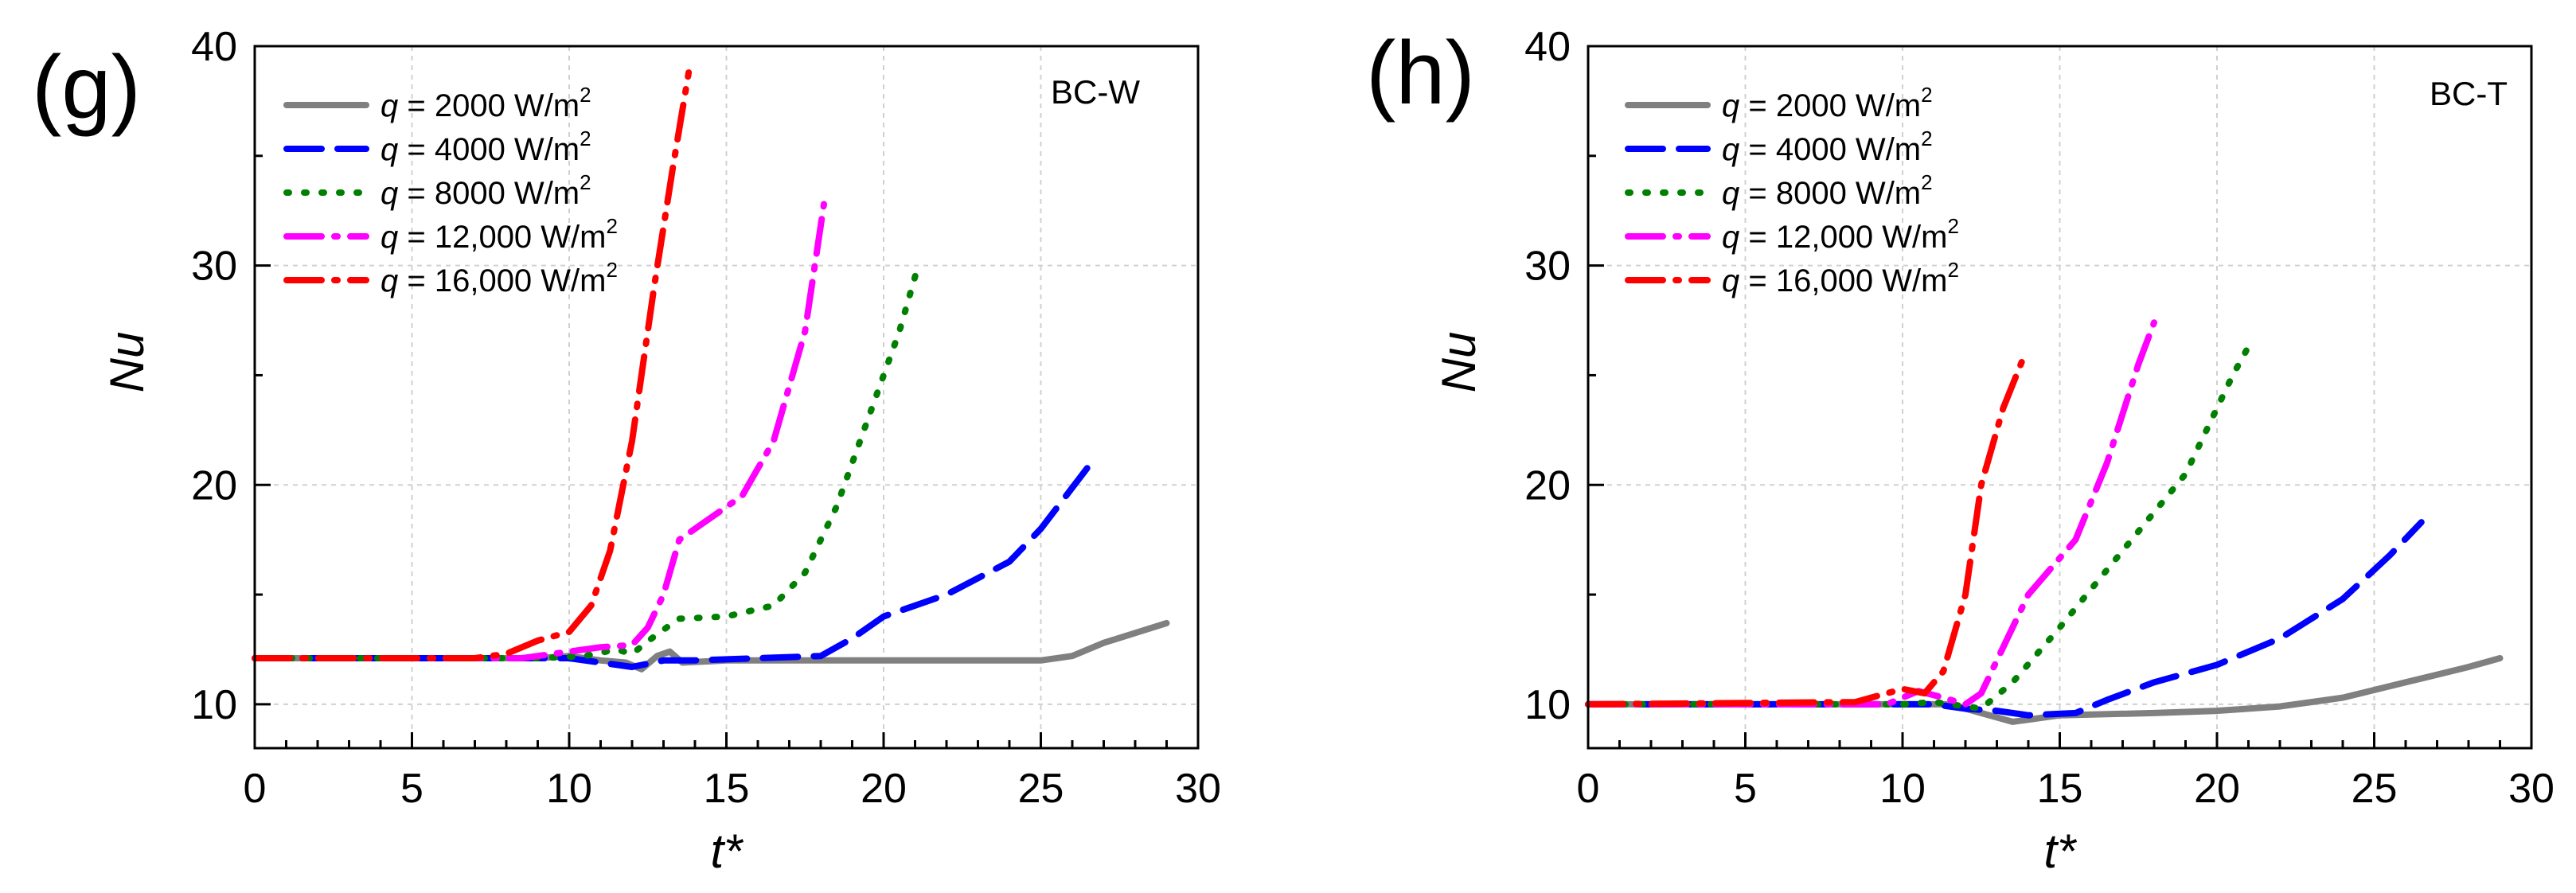 This screenshot has width=2576, height=893. What do you see at coordinates (2469, 94) in the screenshot?
I see `boundary-condition-tag: BC-T` at bounding box center [2469, 94].